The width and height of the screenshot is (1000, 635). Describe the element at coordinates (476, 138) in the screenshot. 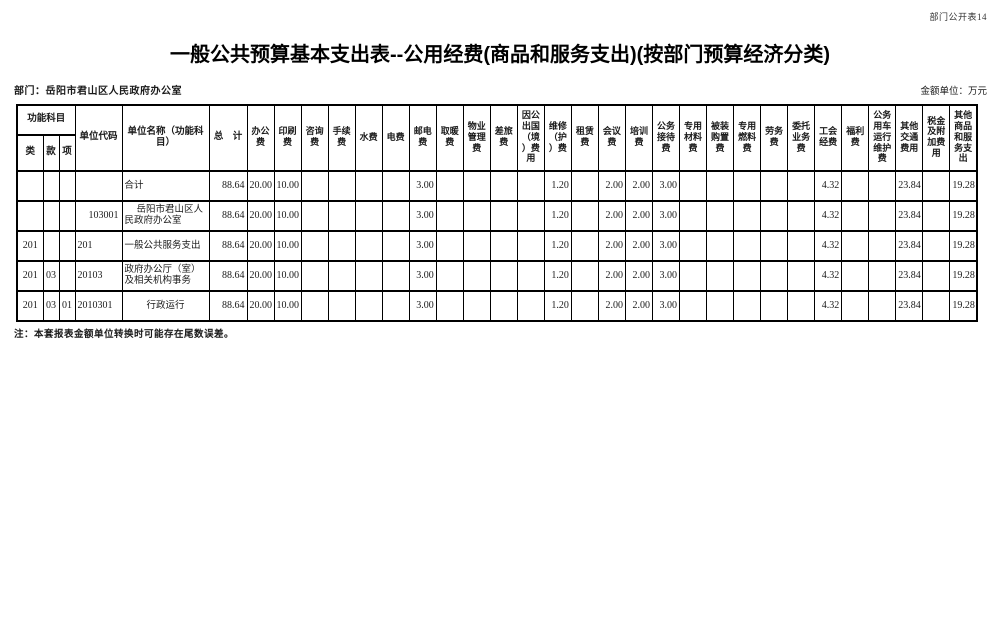

I see `header-fee-column: 物业管理费` at that location.